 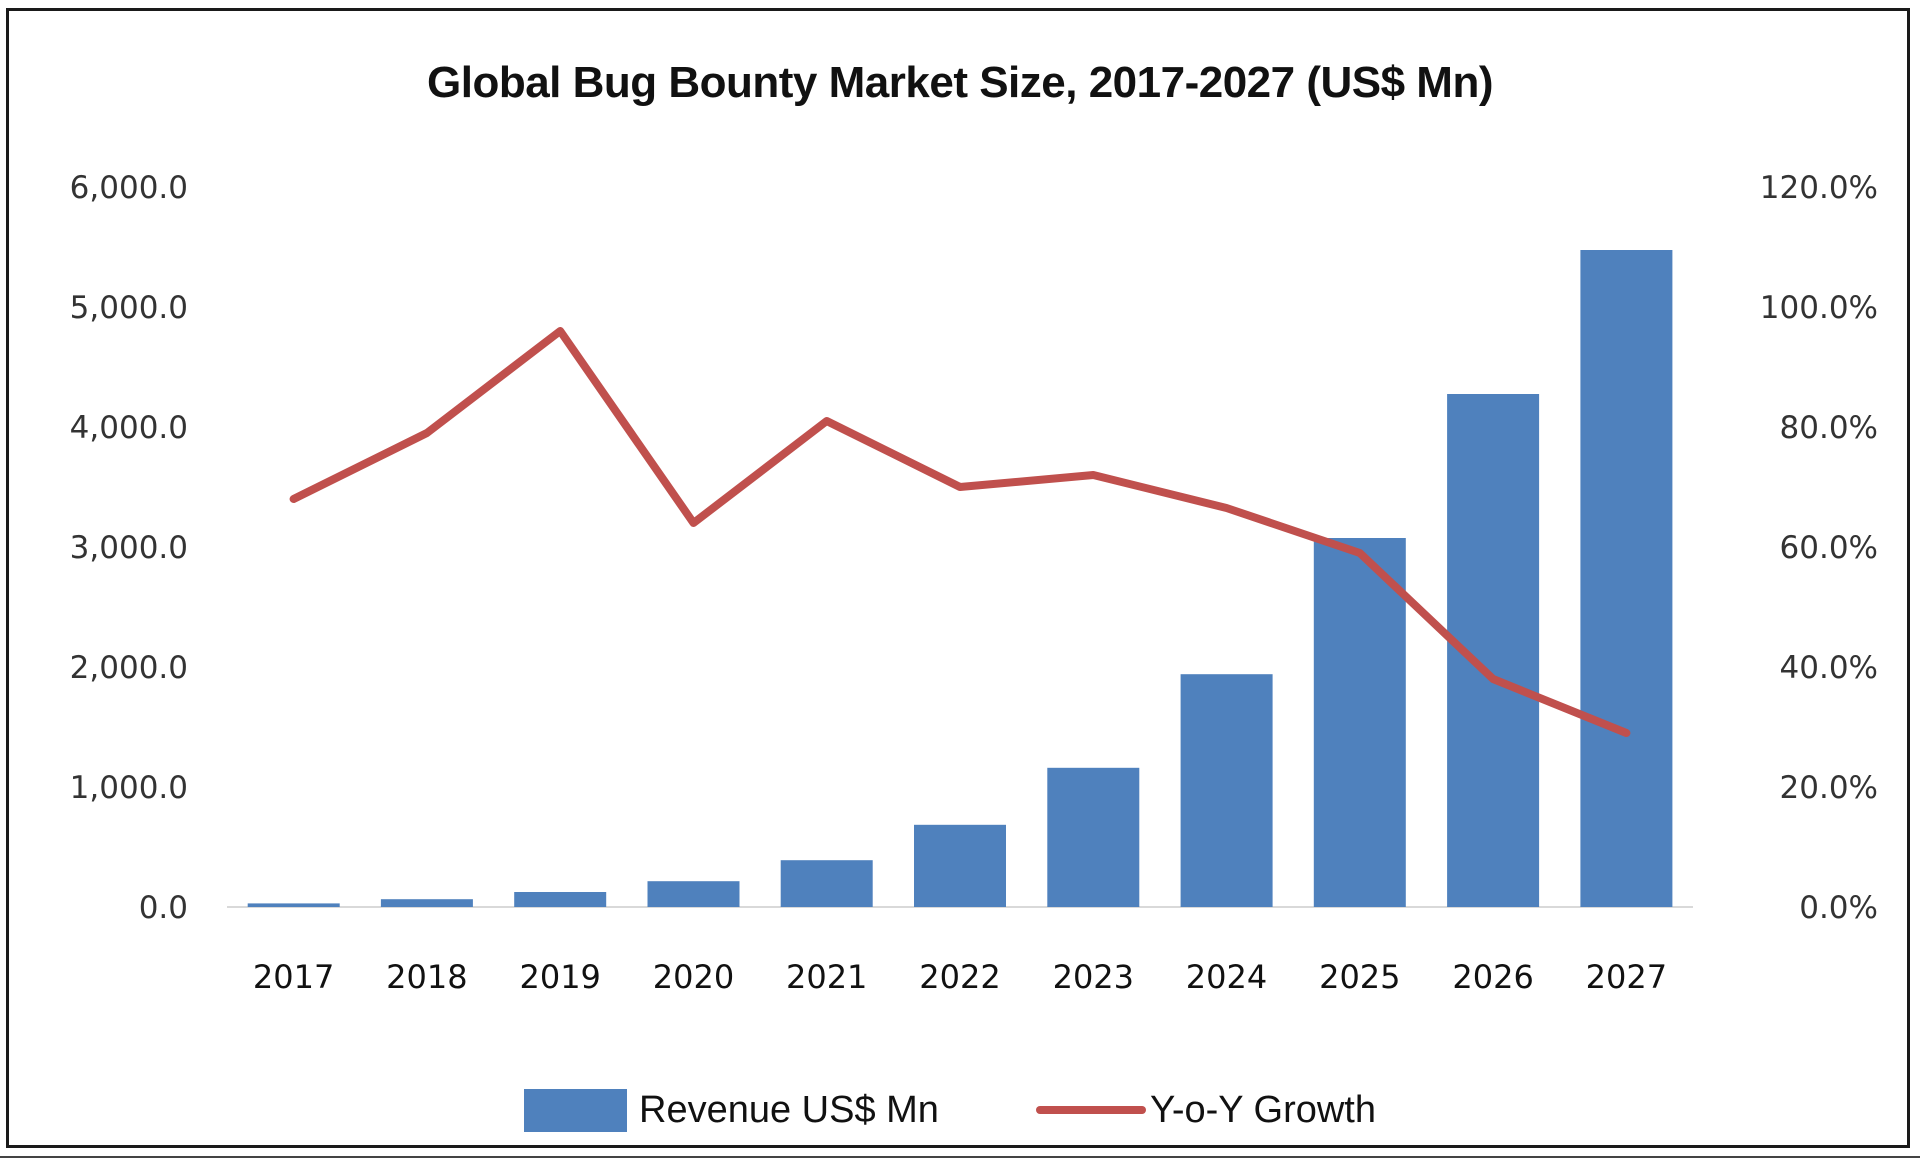 What do you see at coordinates (426, 977) in the screenshot?
I see `x-tick-label: 2018` at bounding box center [426, 977].